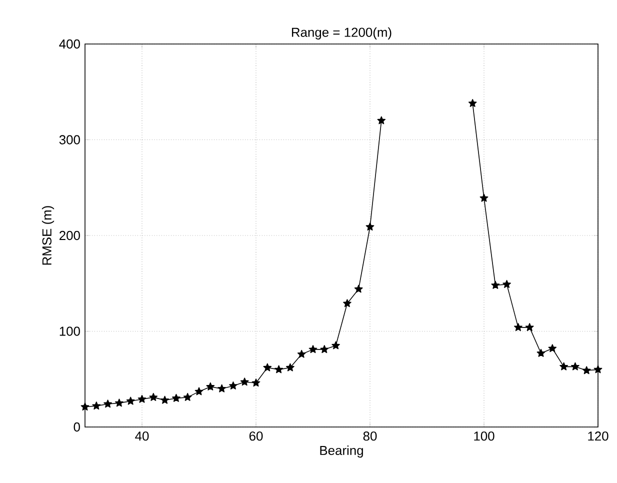 Image resolution: width=617 pixels, height=483 pixels. What do you see at coordinates (70, 235) in the screenshot?
I see `y-tick-label: 200` at bounding box center [70, 235].